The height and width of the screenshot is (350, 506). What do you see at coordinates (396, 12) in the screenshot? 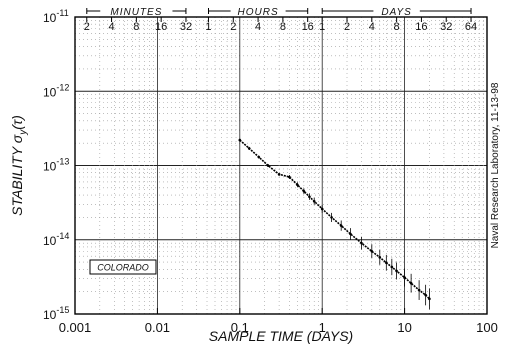
I see `top-group-label: DAYS` at bounding box center [396, 12].